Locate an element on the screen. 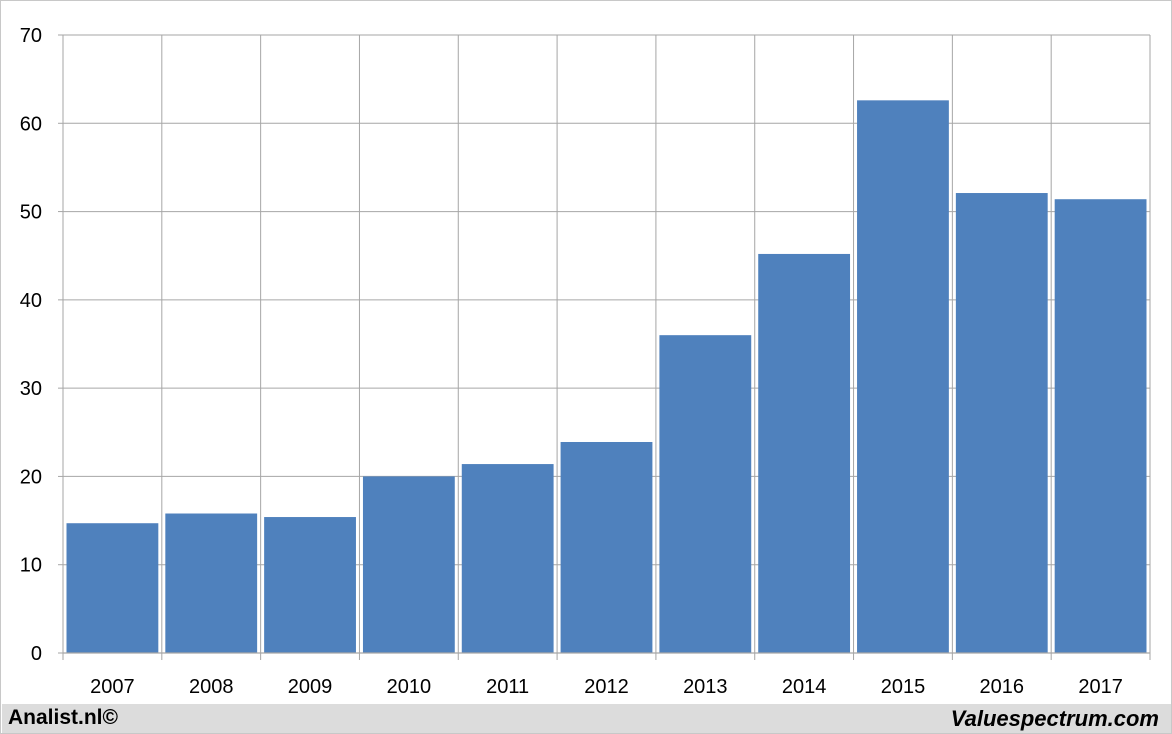 This screenshot has width=1172, height=734. x-tick-label: 2009 is located at coordinates (310, 687).